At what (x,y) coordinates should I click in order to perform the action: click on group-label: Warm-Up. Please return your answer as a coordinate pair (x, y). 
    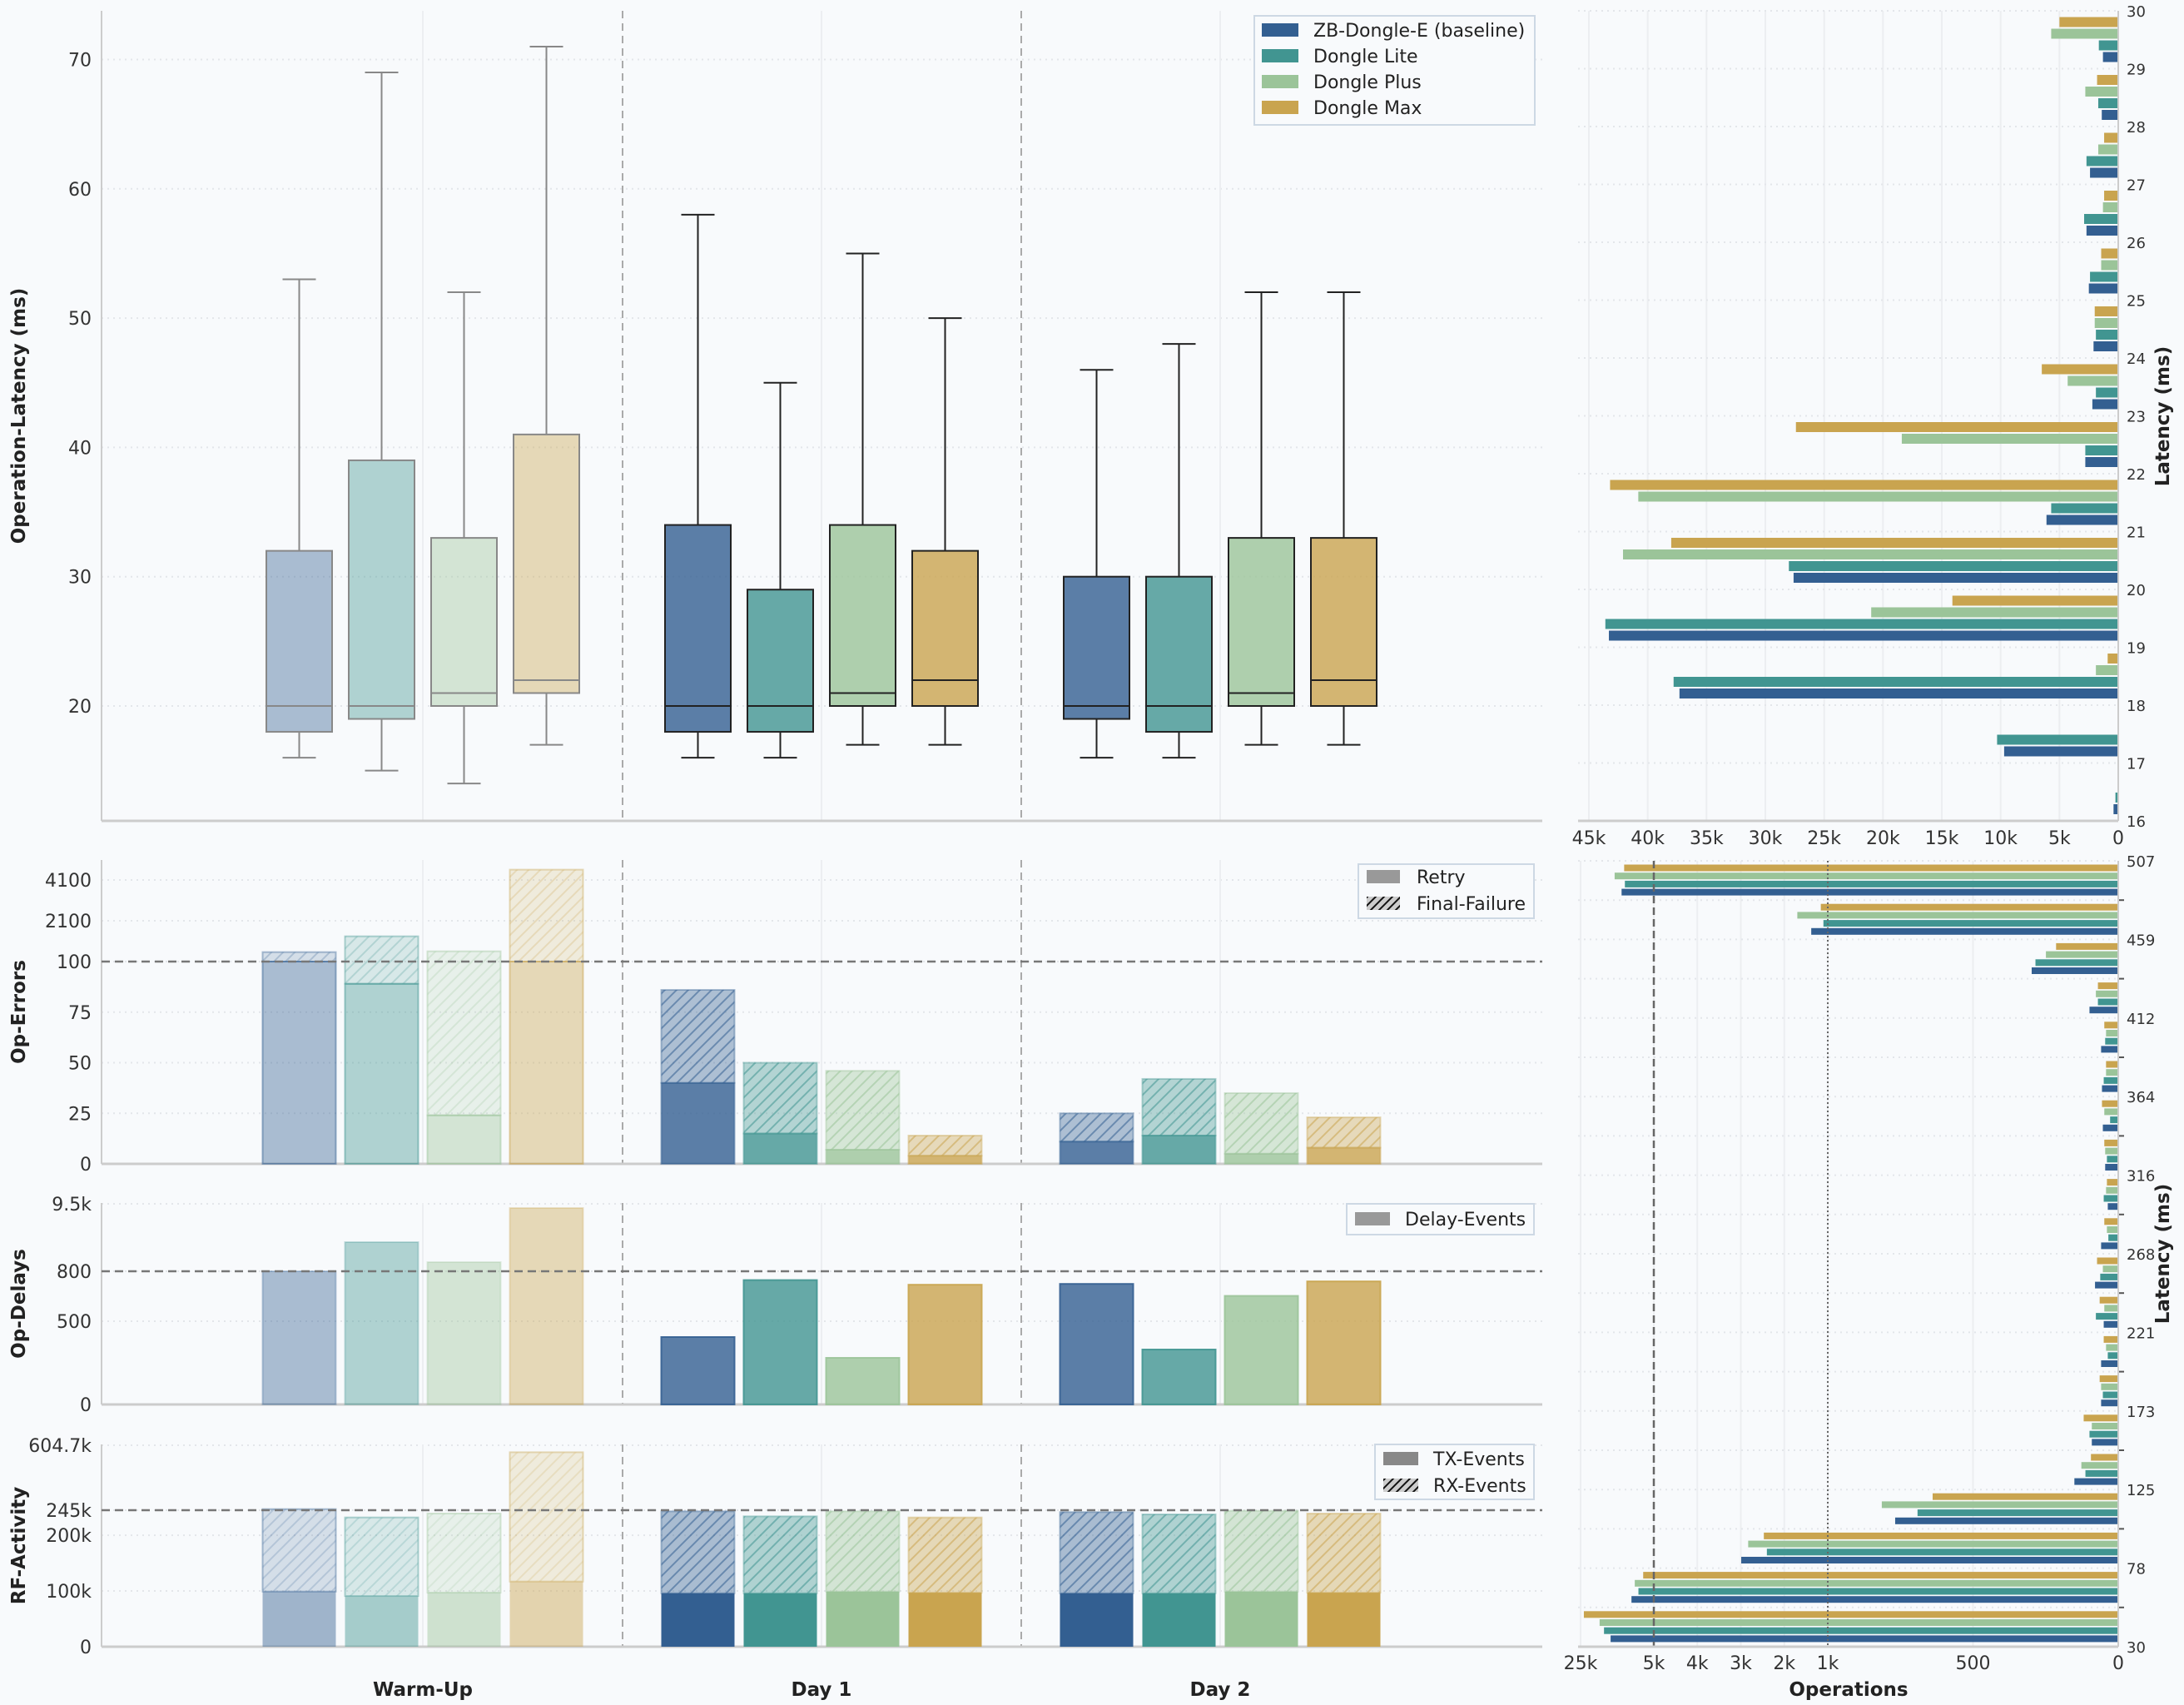
    Looking at the image, I should click on (423, 1690).